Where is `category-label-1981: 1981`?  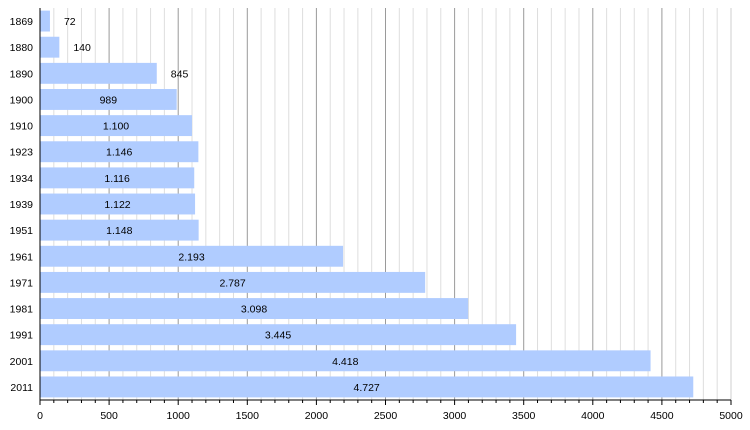 category-label-1981: 1981 is located at coordinates (22, 310).